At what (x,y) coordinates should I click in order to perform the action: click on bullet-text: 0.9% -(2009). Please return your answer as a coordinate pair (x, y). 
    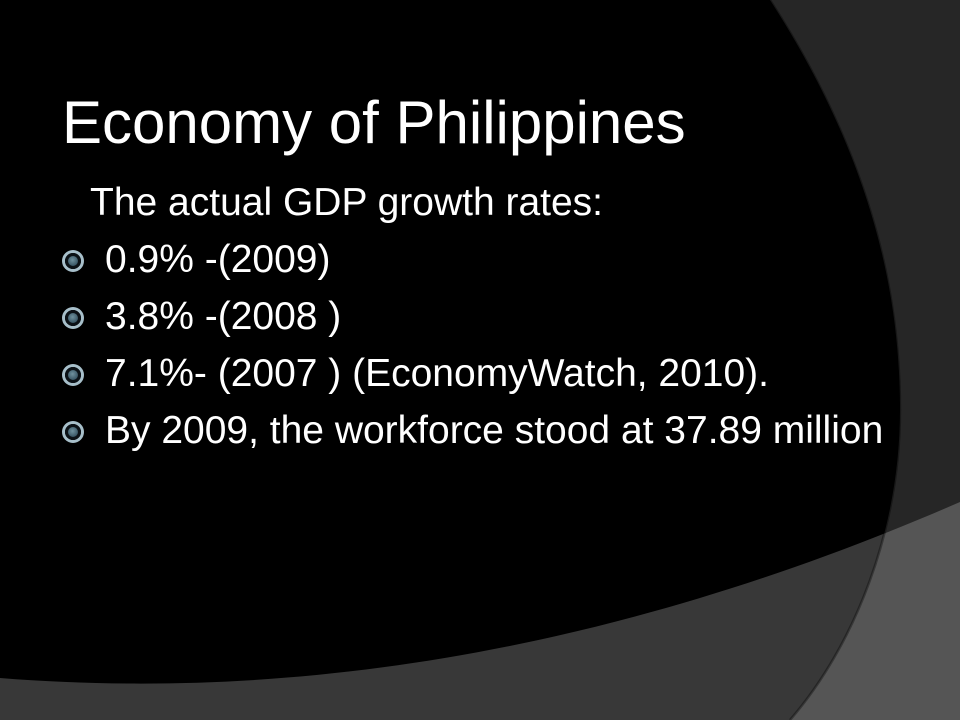
    Looking at the image, I should click on (218, 259).